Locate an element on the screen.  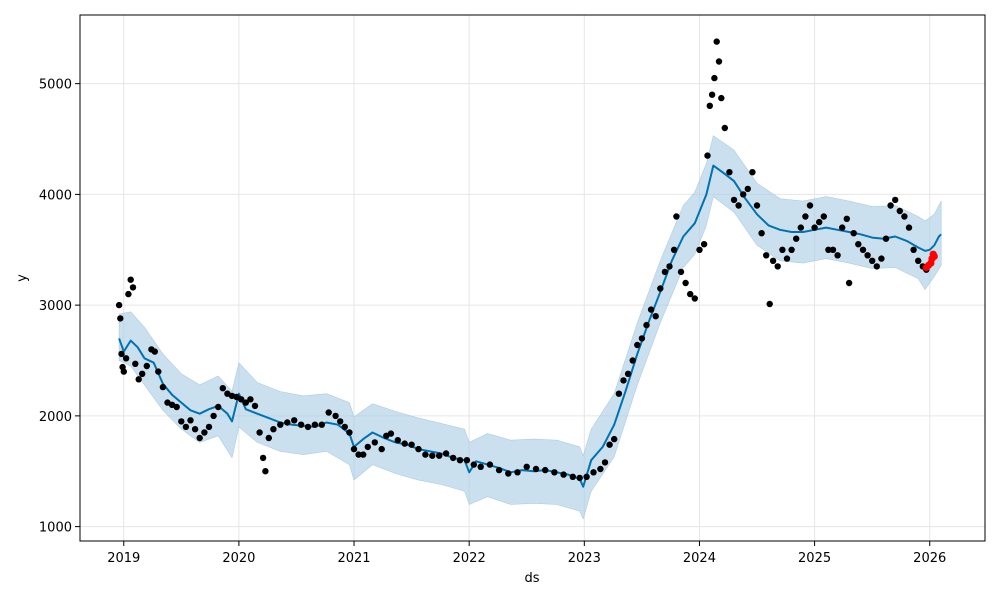
x-tick-label: 2019 is located at coordinates (123, 558).